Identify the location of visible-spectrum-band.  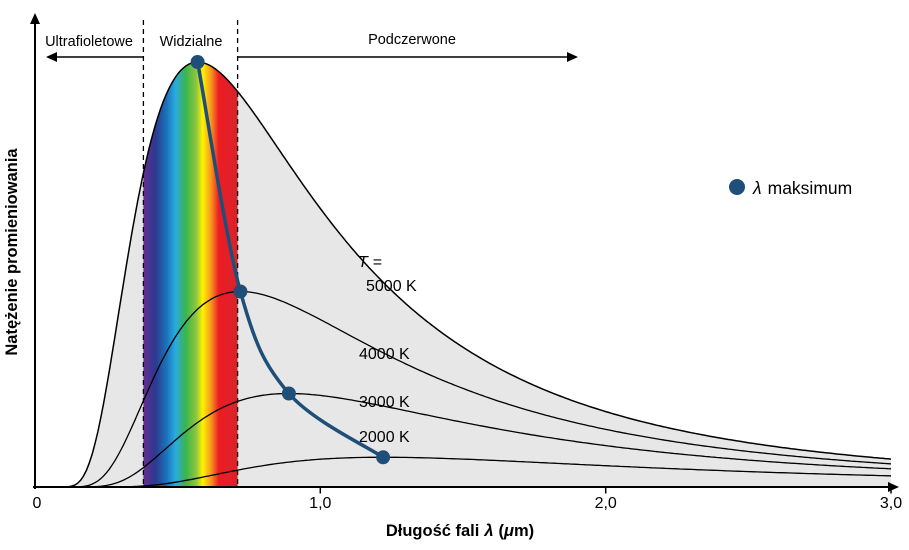
(190, 274).